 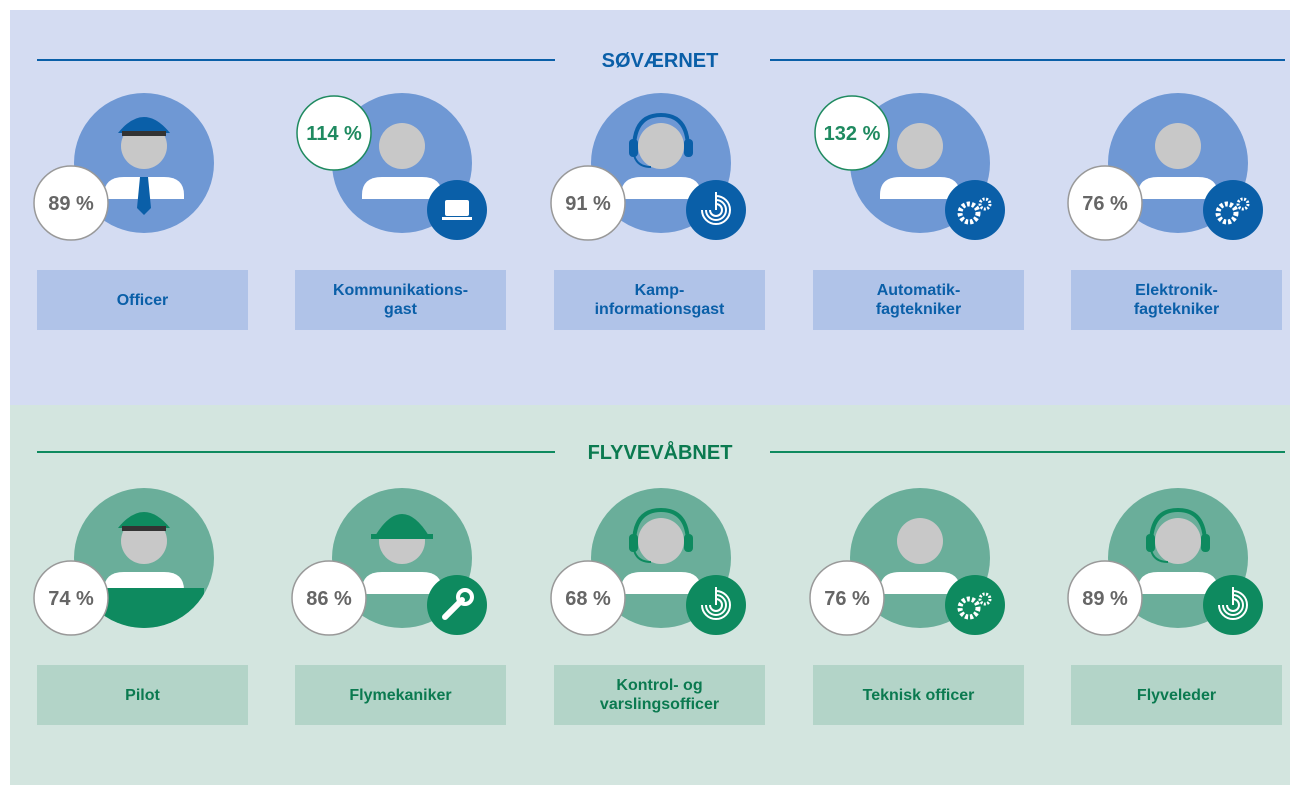 What do you see at coordinates (402, 525) in the screenshot?
I see `helmet` at bounding box center [402, 525].